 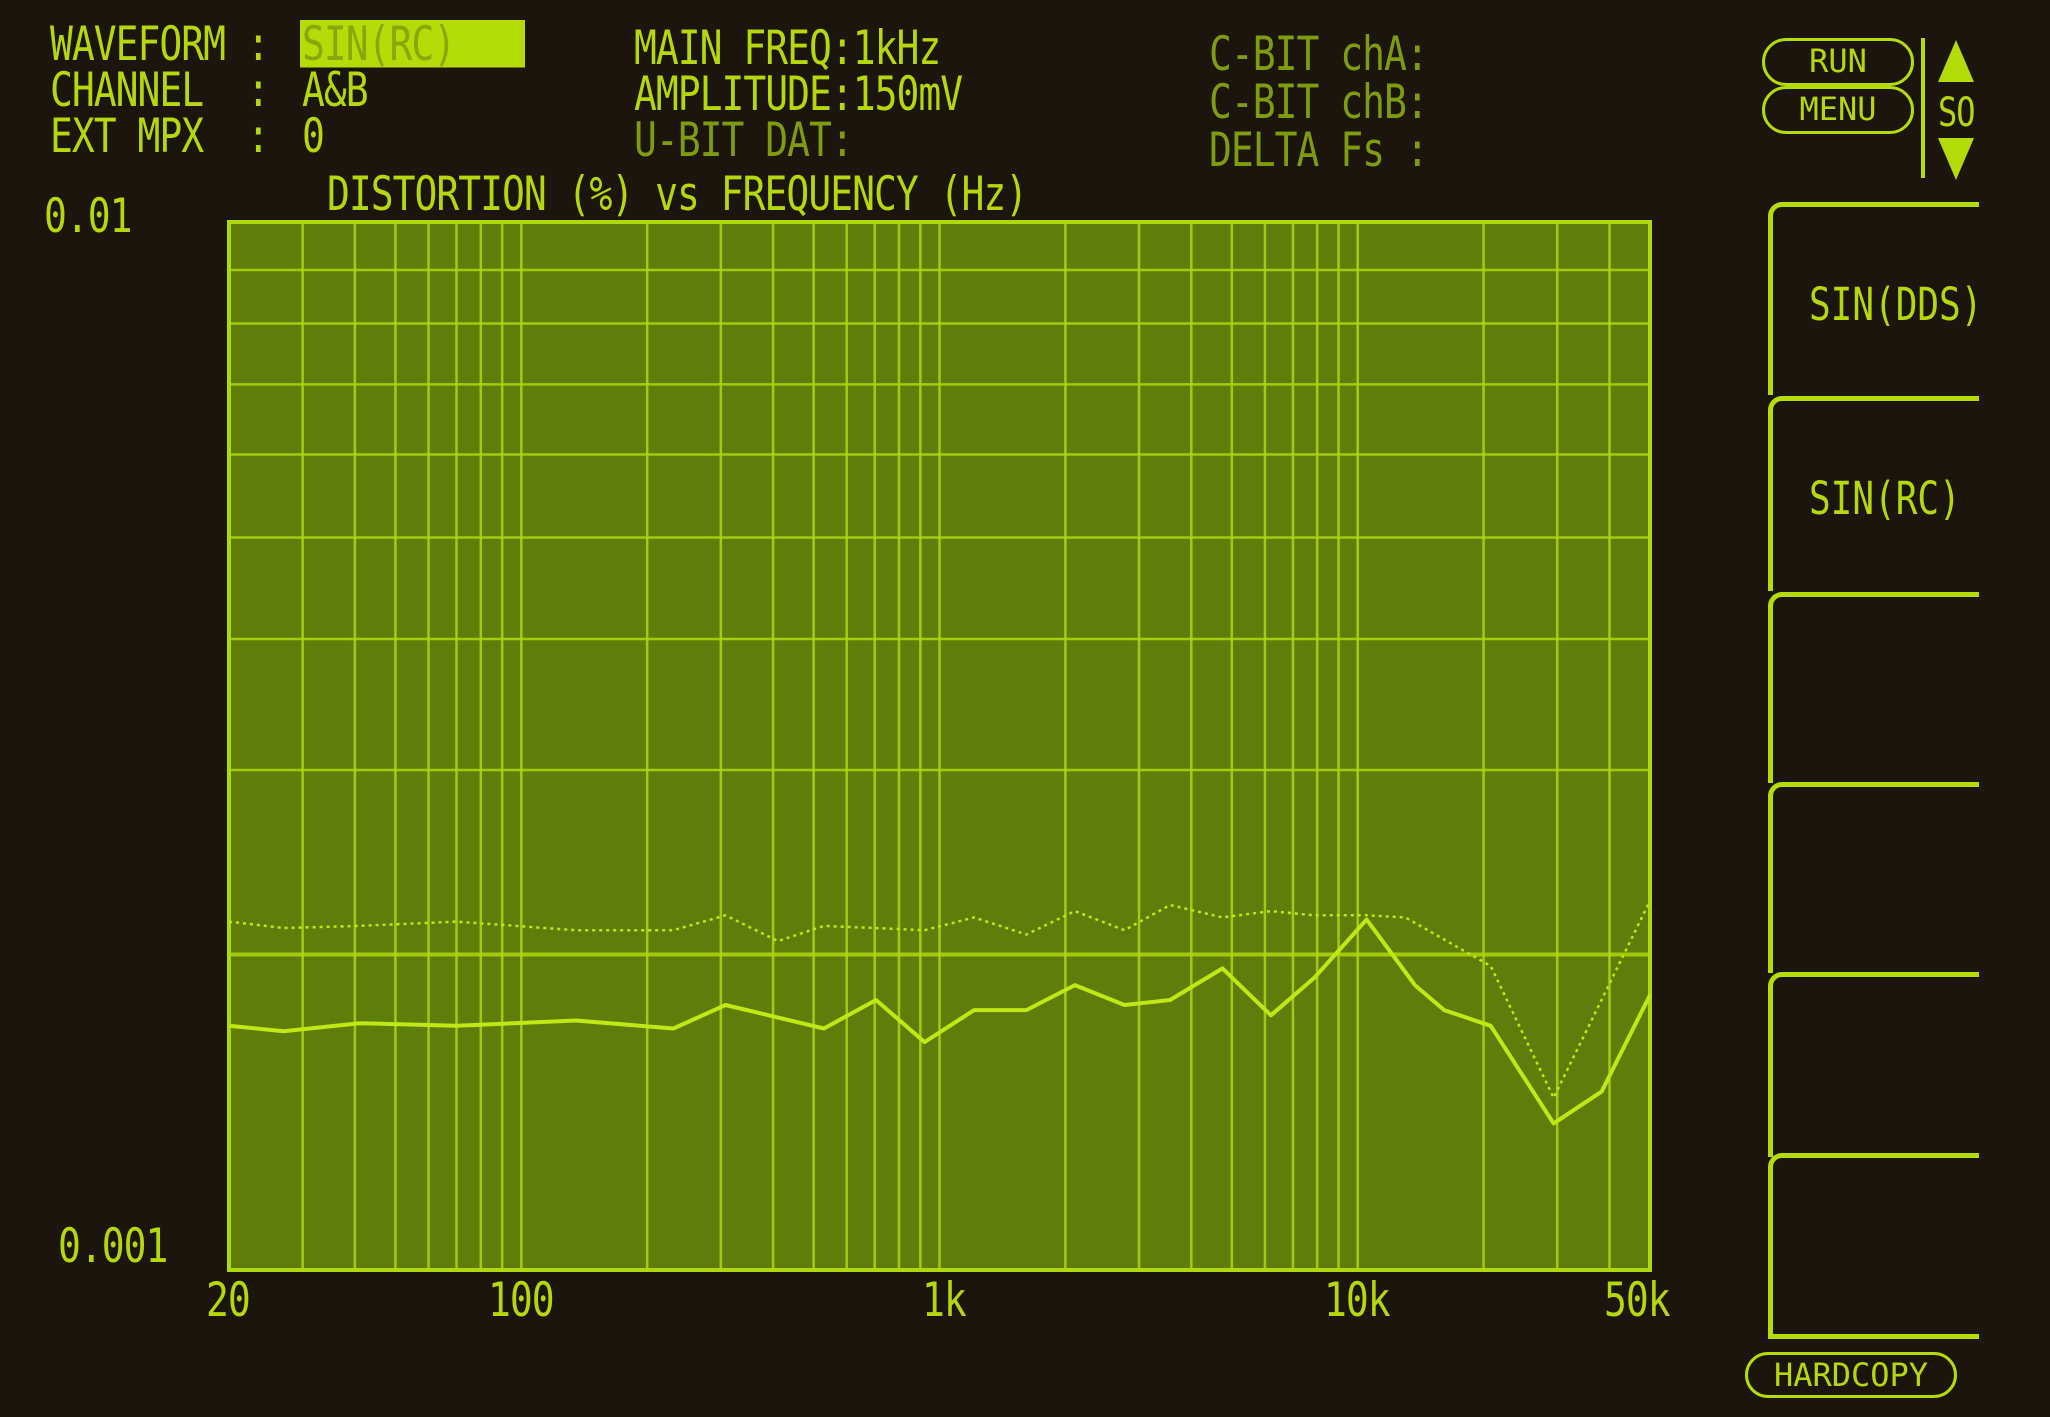 I want to click on series-2-line, so click(x=940, y=1000).